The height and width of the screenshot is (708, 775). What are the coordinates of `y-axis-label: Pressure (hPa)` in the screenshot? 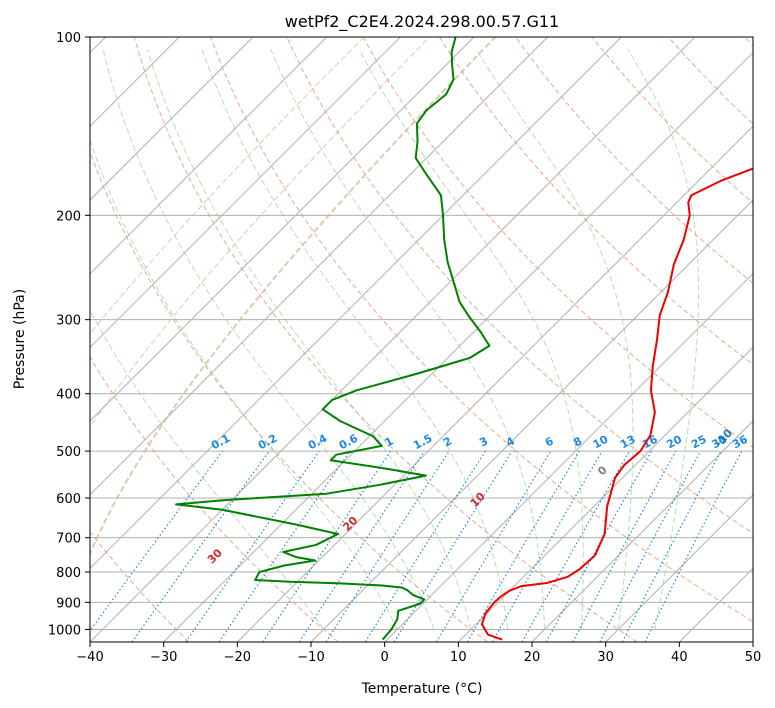 It's located at (20, 339).